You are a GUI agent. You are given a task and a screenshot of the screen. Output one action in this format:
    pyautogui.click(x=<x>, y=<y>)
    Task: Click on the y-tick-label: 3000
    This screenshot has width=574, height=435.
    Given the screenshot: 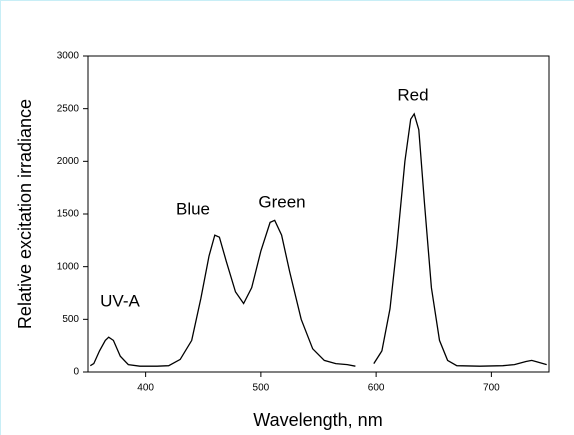 What is the action you would take?
    pyautogui.click(x=68, y=56)
    